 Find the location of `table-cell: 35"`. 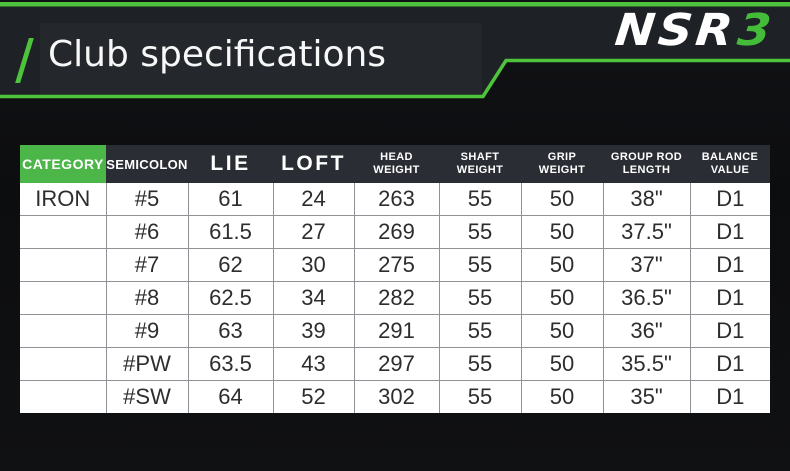

table-cell: 35" is located at coordinates (646, 396).